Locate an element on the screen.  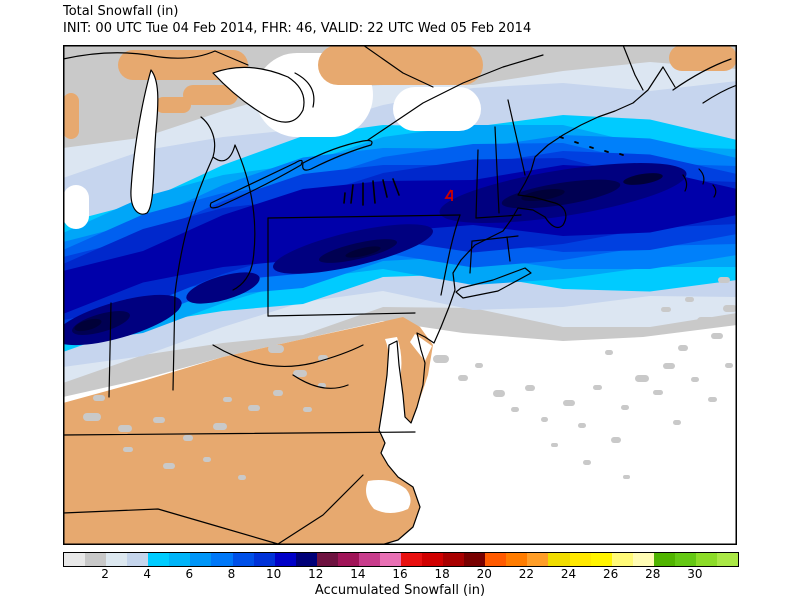
snowfall-max-marker is located at coordinates (448, 195).